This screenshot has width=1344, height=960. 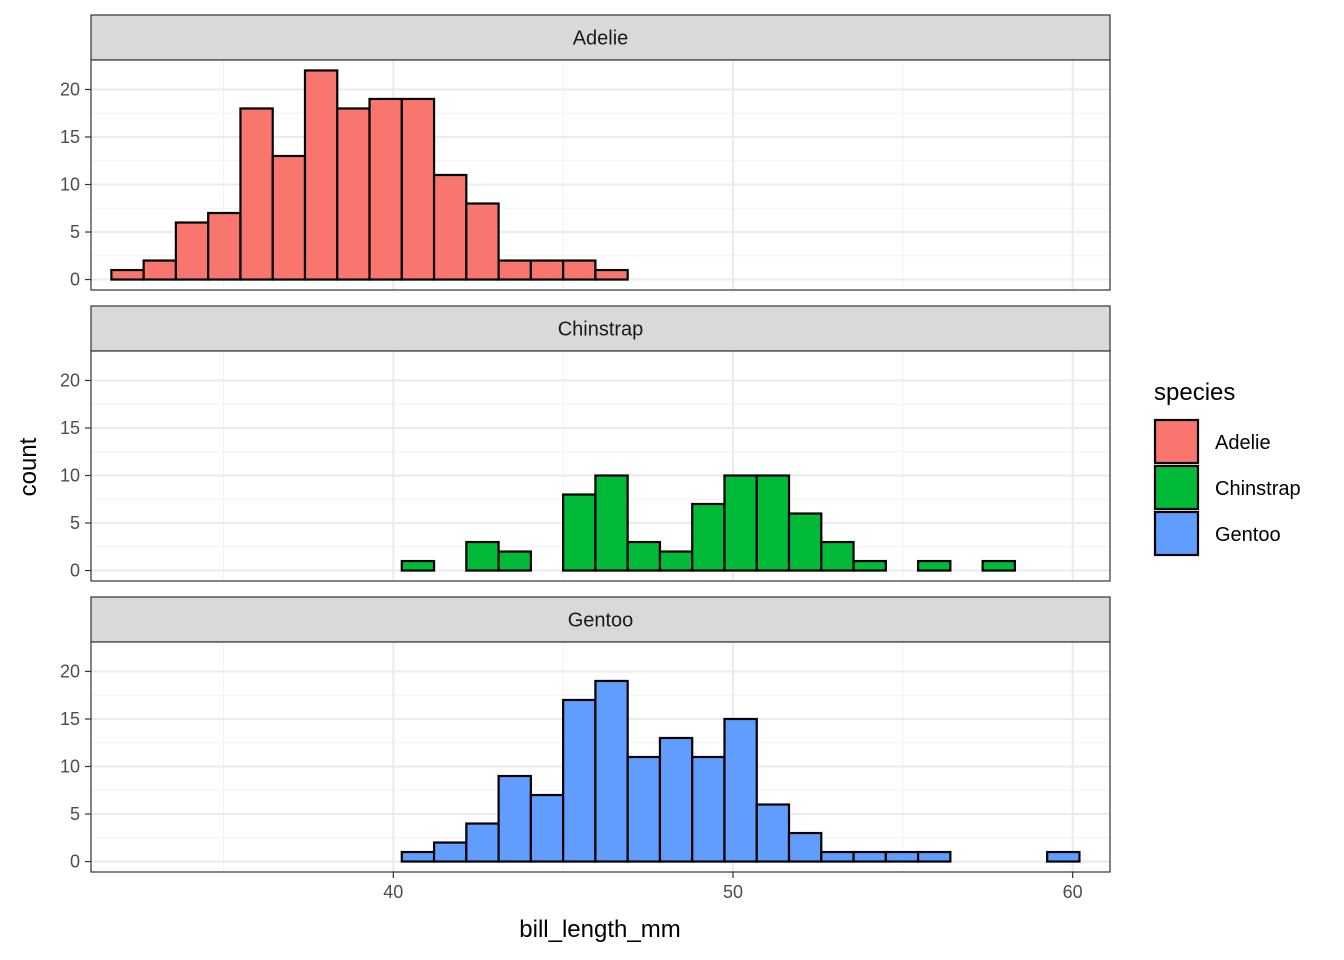 I want to click on legend-label-gentoo: Gentoo, so click(x=1248, y=535).